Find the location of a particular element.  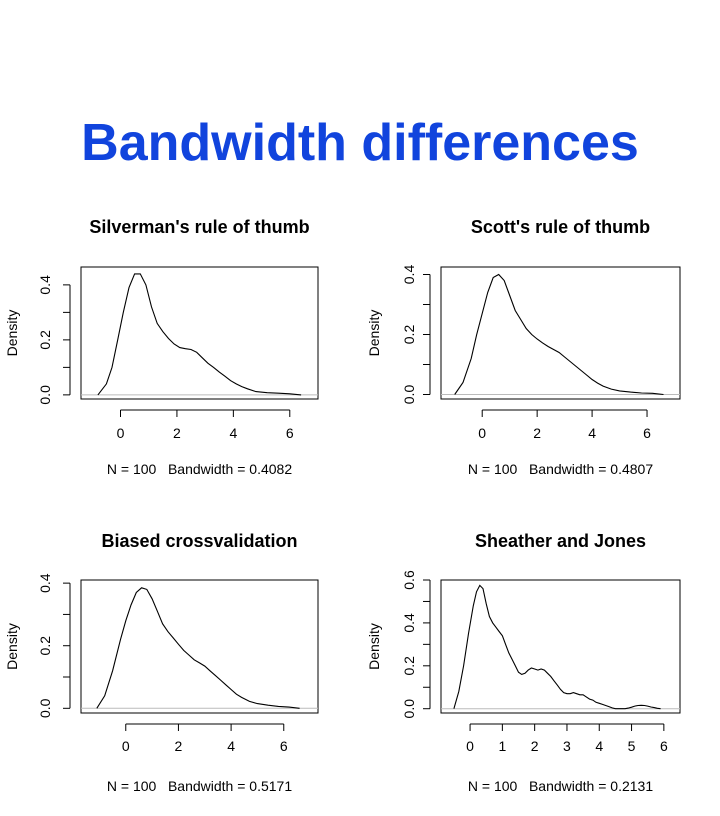

slide-title: Bandwidth differences is located at coordinates (360, 143).